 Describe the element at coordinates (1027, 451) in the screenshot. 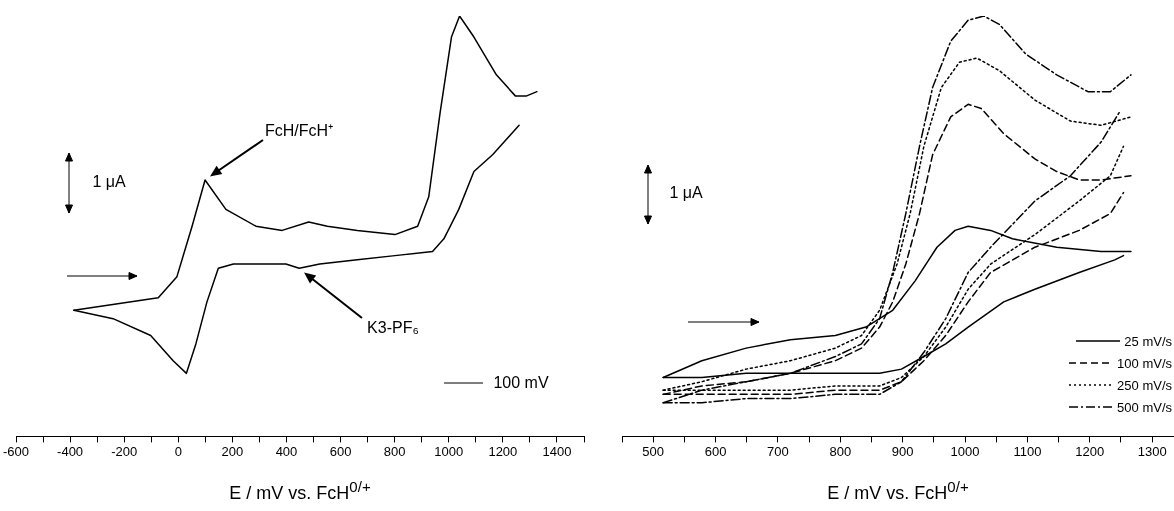

I see `x-tick-label: 1100` at that location.